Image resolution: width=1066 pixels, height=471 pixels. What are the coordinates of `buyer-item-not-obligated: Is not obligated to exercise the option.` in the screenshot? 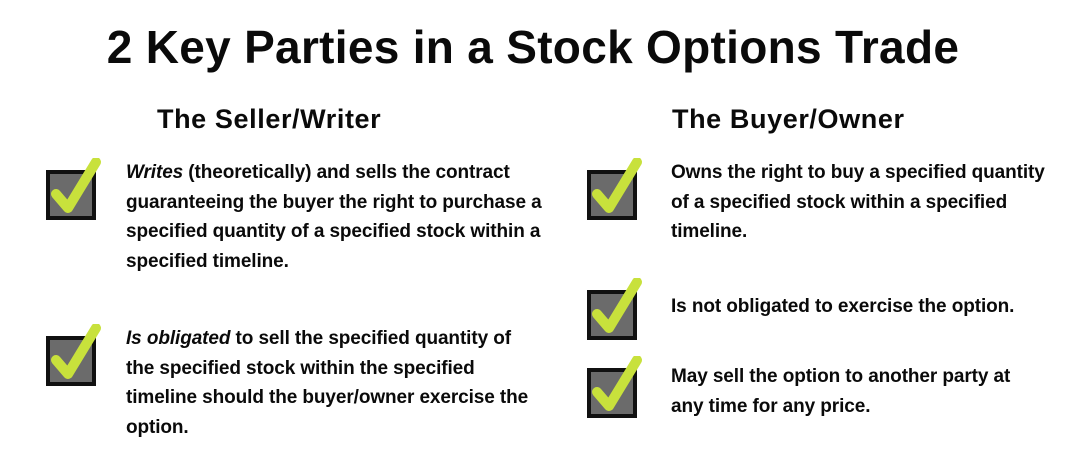 It's located at (815, 309).